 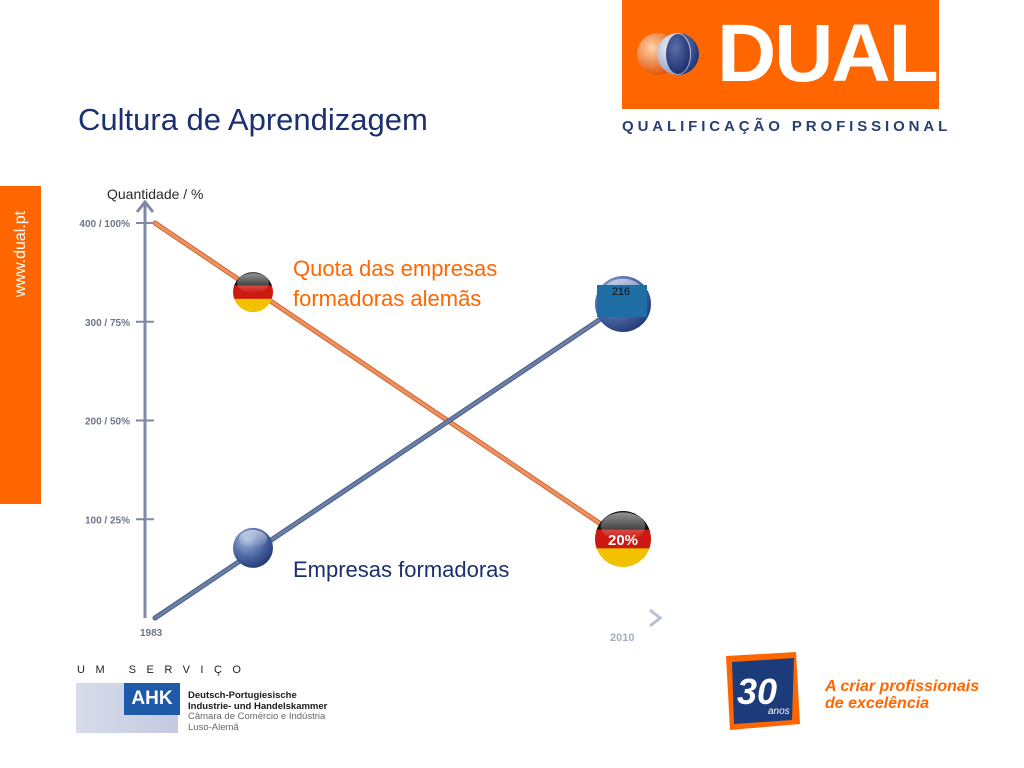 I want to click on dual-logo, so click(x=780, y=54).